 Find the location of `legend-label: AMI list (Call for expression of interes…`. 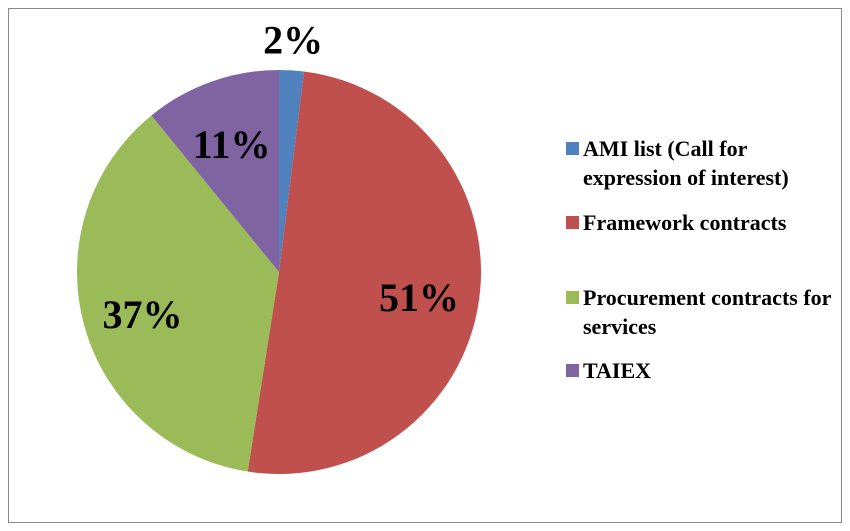

legend-label: AMI list (Call for expression of interes… is located at coordinates (686, 163).